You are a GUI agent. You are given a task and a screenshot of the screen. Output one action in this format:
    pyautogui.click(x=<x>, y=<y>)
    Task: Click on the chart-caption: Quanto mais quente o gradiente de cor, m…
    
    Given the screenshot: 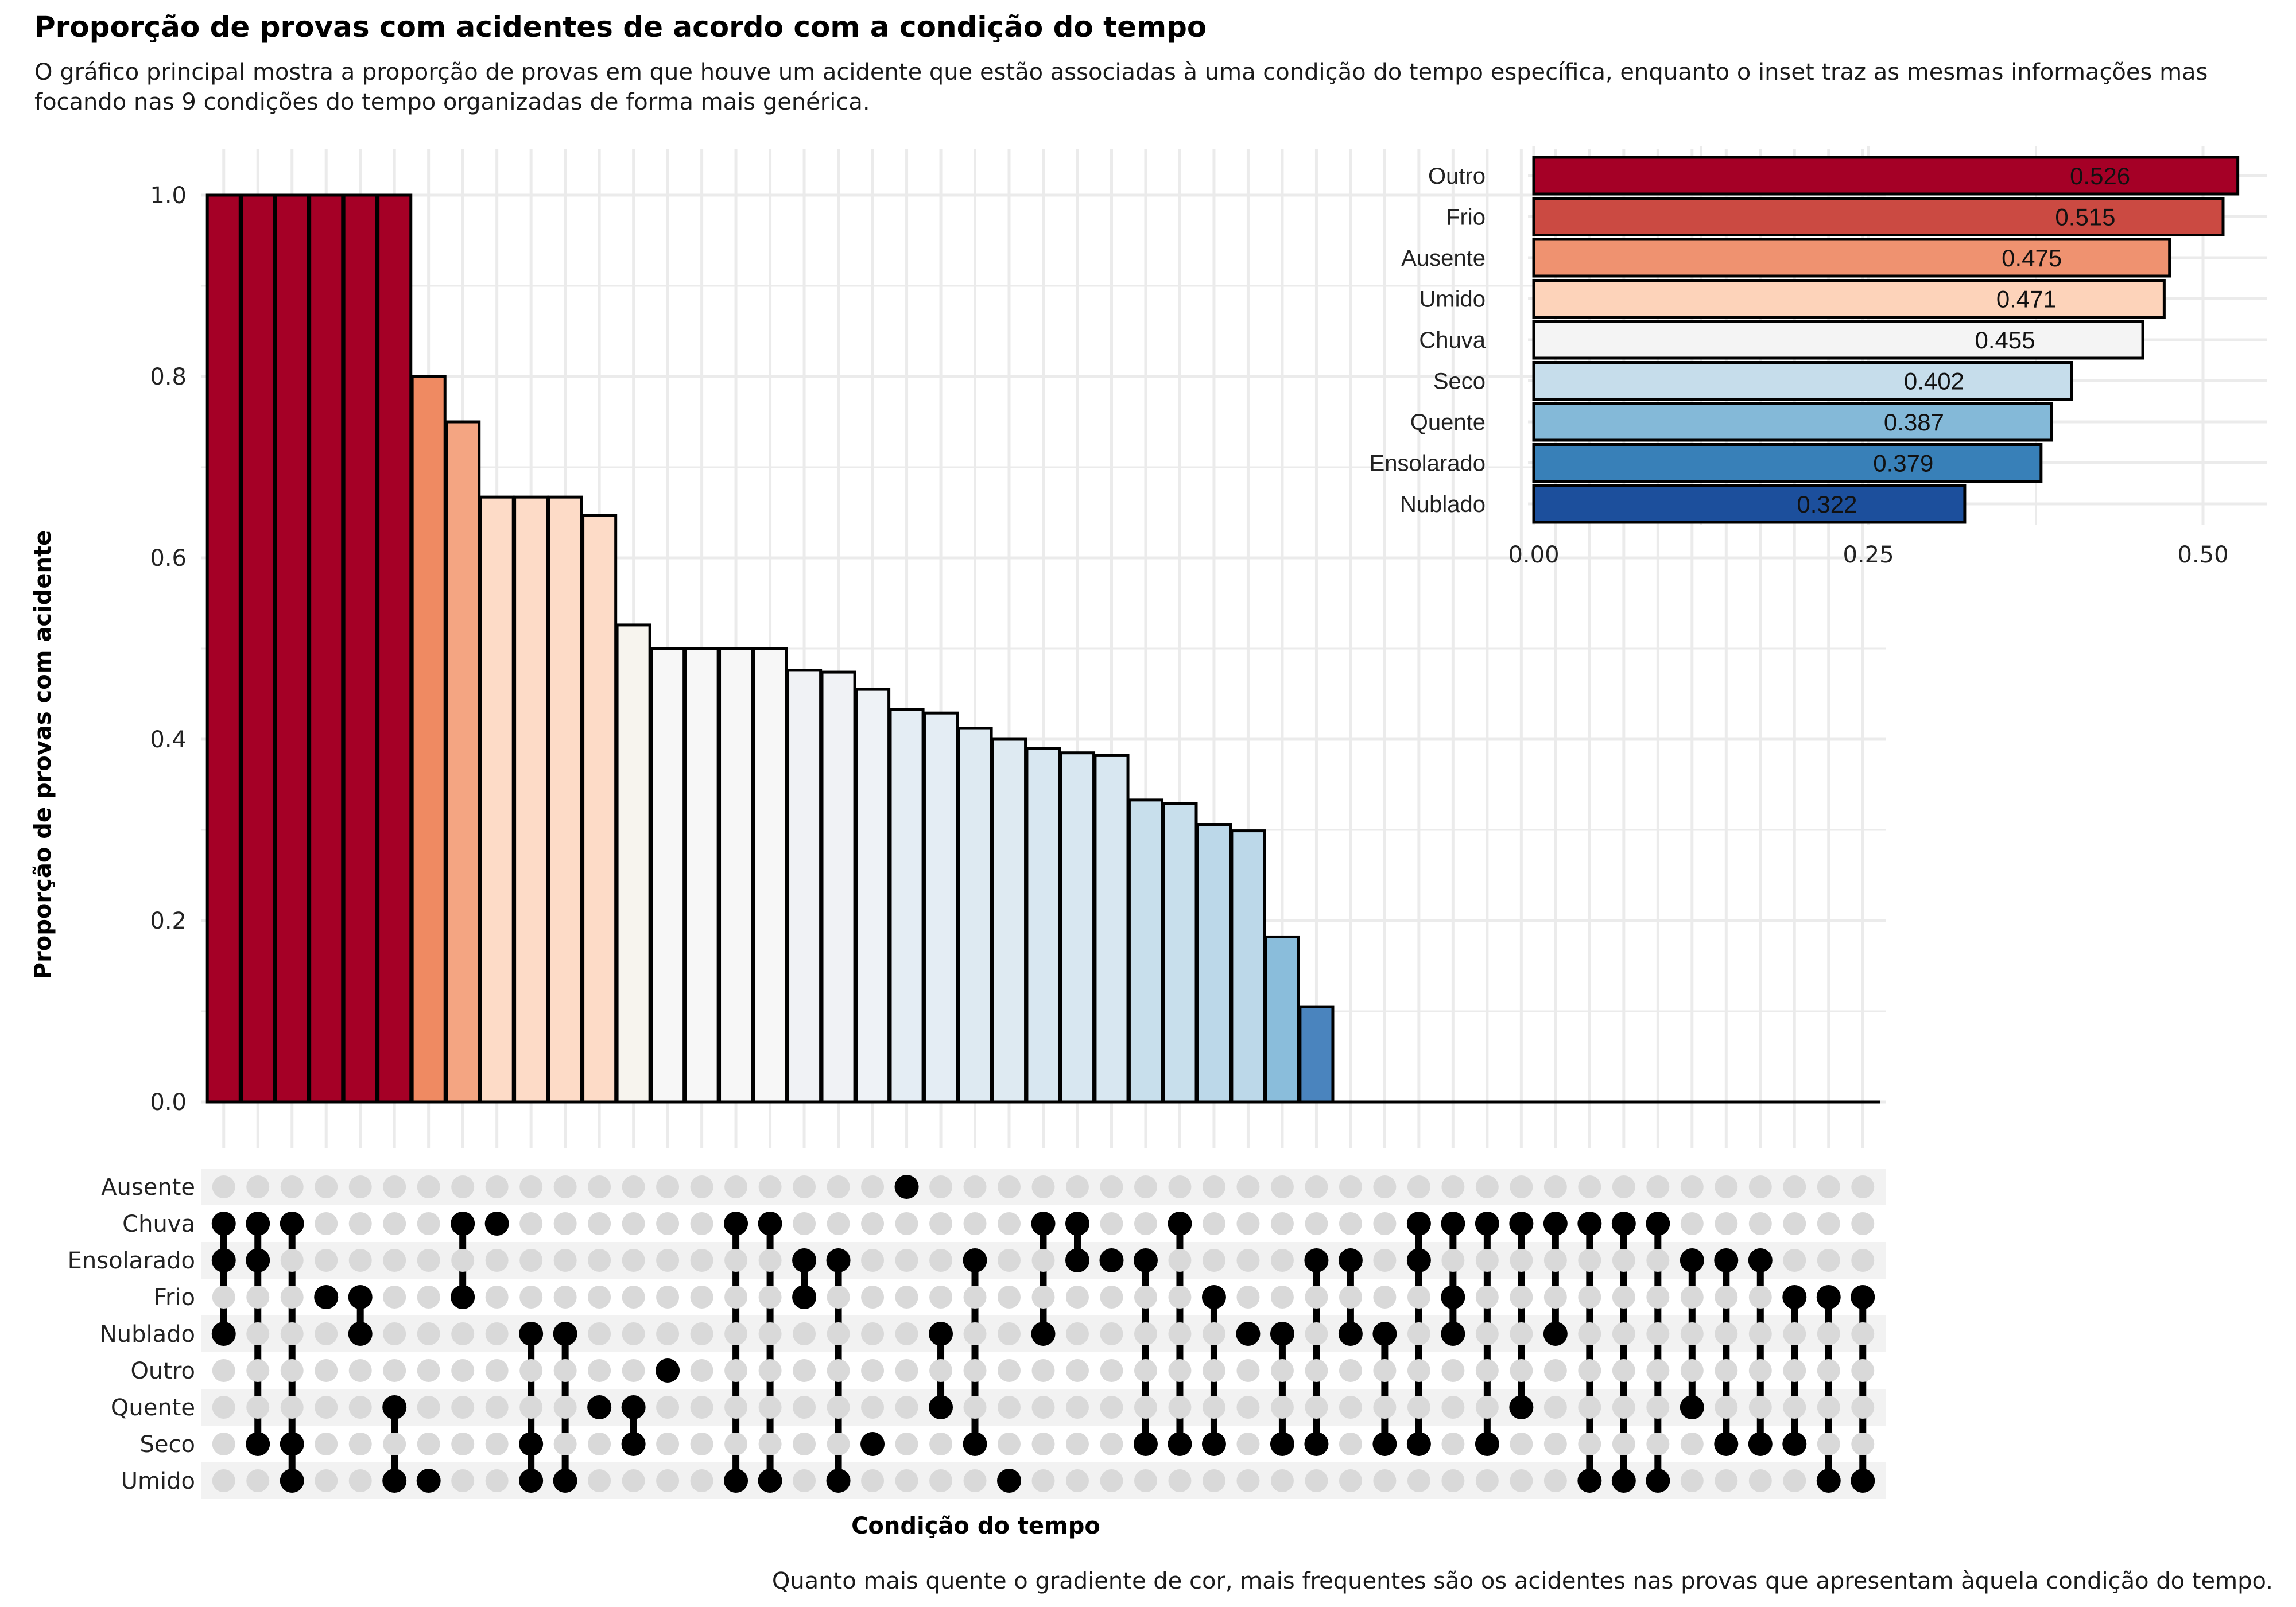 What is the action you would take?
    pyautogui.click(x=1522, y=1581)
    